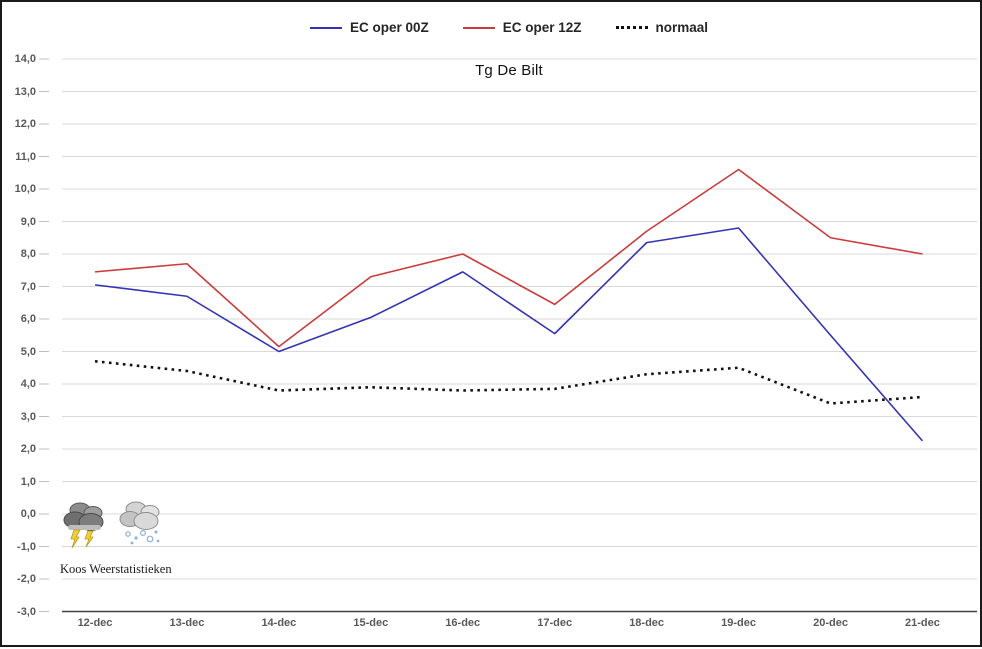  Describe the element at coordinates (25, 91) in the screenshot. I see `y-tick-label: 13,0` at that location.